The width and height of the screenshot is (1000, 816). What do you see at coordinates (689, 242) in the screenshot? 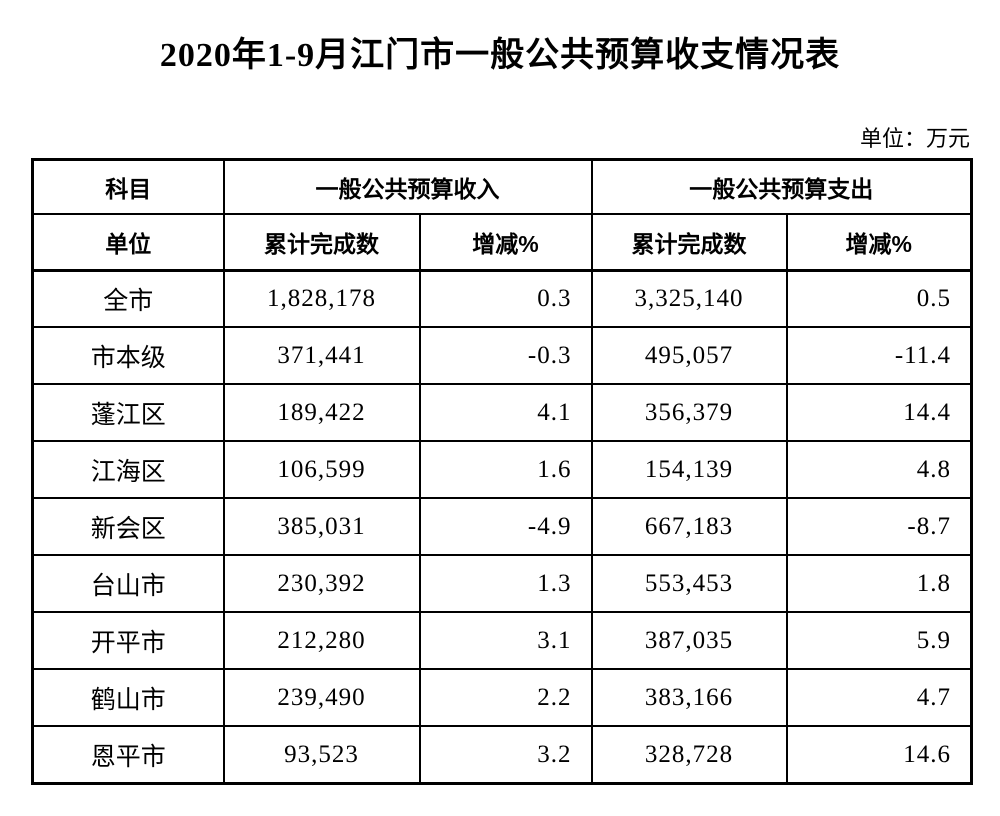
I see `header-expense-total: 累计完成数` at bounding box center [689, 242].